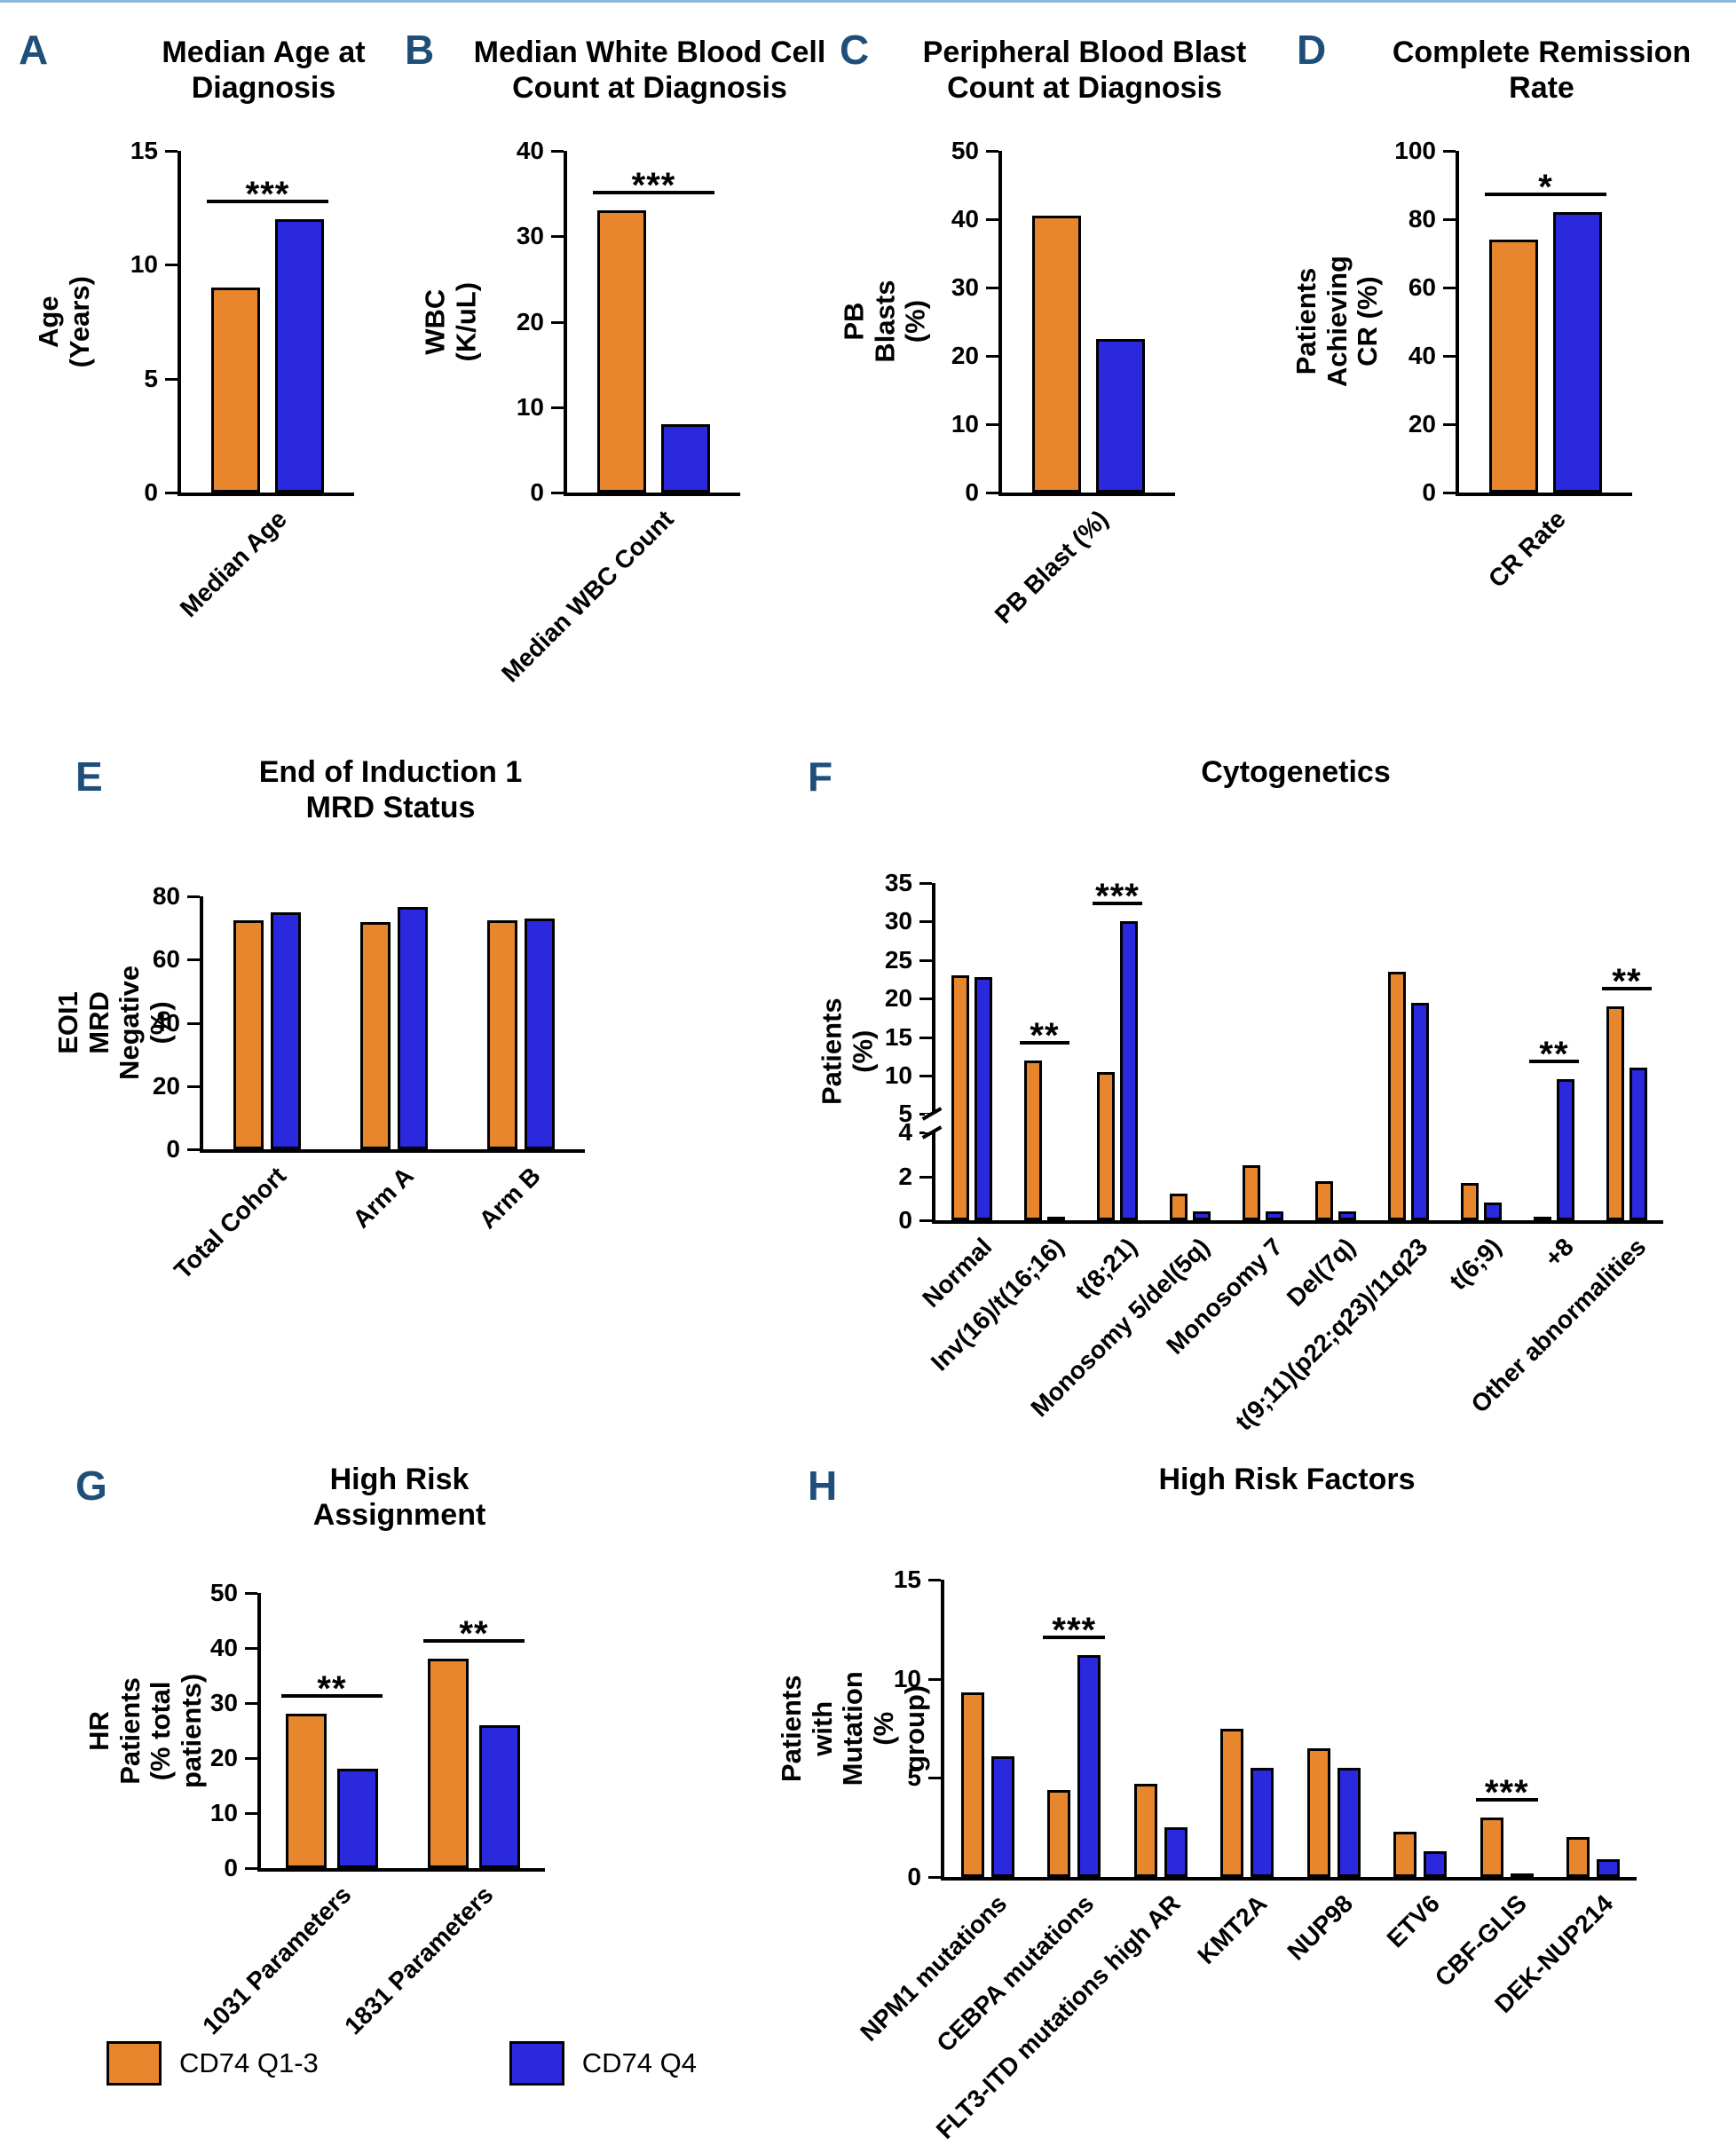 This screenshot has width=1736, height=2145. I want to click on x-category-label: PB Blast (%), so click(1051, 567).